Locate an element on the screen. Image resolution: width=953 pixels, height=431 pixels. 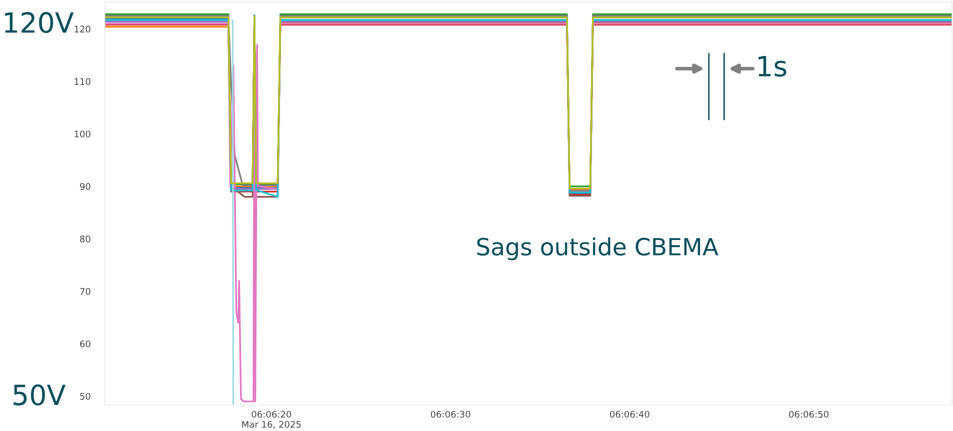
y-tick-label: 90 is located at coordinates (85, 186).